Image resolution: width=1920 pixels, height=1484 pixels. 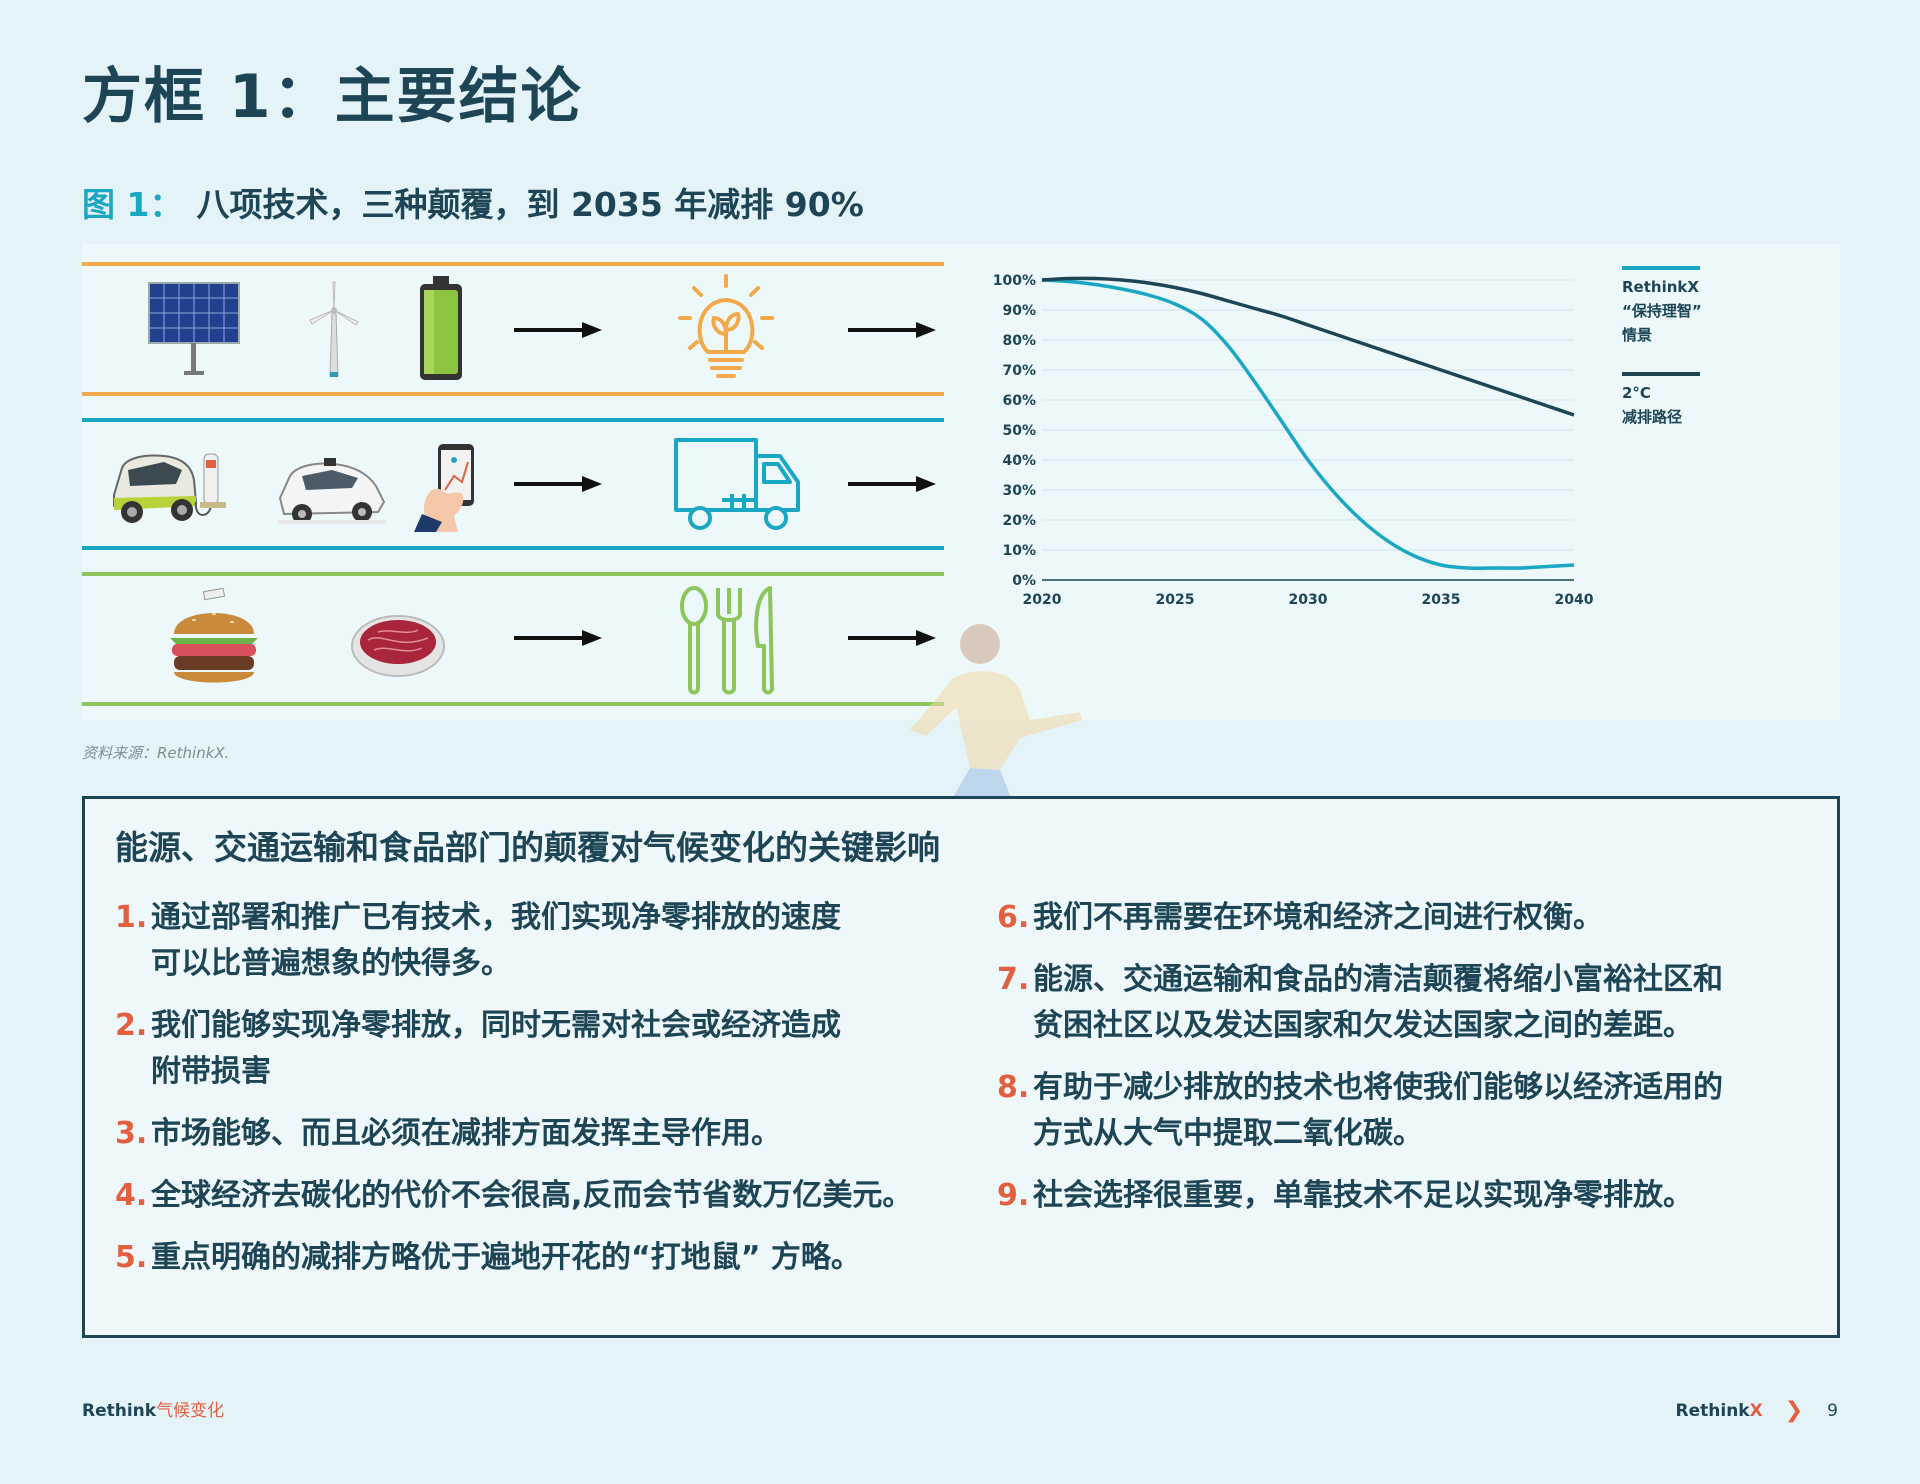 I want to click on finding-text: 全球经济去碳化的代价不会很高,反而会节省数万亿美元。, so click(x=531, y=1196).